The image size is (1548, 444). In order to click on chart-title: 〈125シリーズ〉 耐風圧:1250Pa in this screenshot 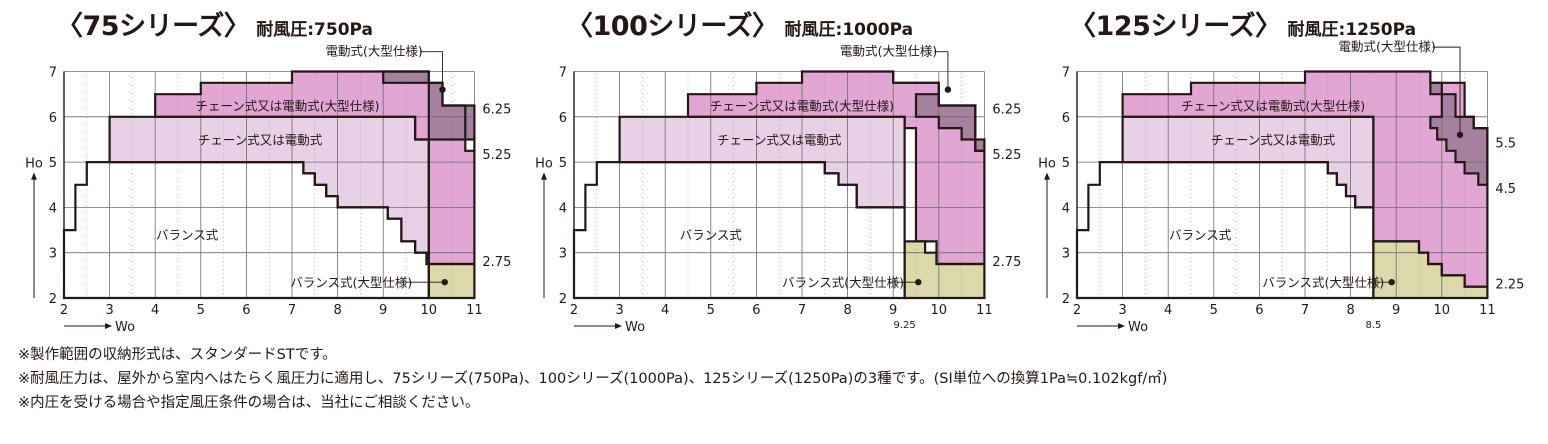, I will do `click(1242, 23)`.